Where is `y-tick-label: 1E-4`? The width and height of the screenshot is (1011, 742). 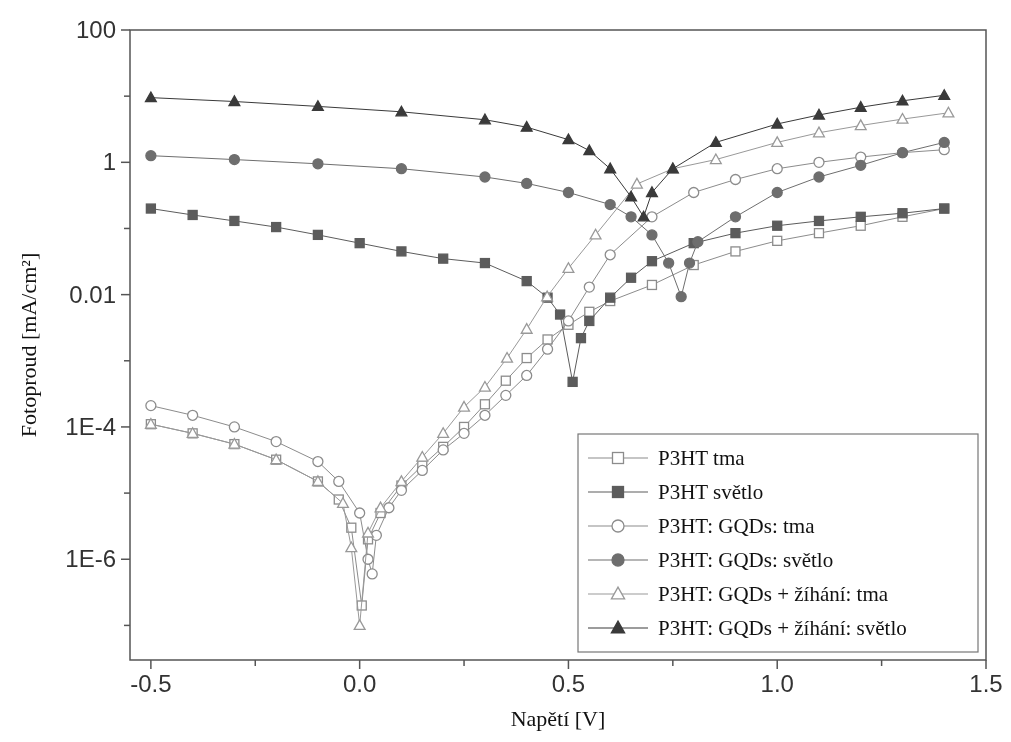 y-tick-label: 1E-4 is located at coordinates (90, 426).